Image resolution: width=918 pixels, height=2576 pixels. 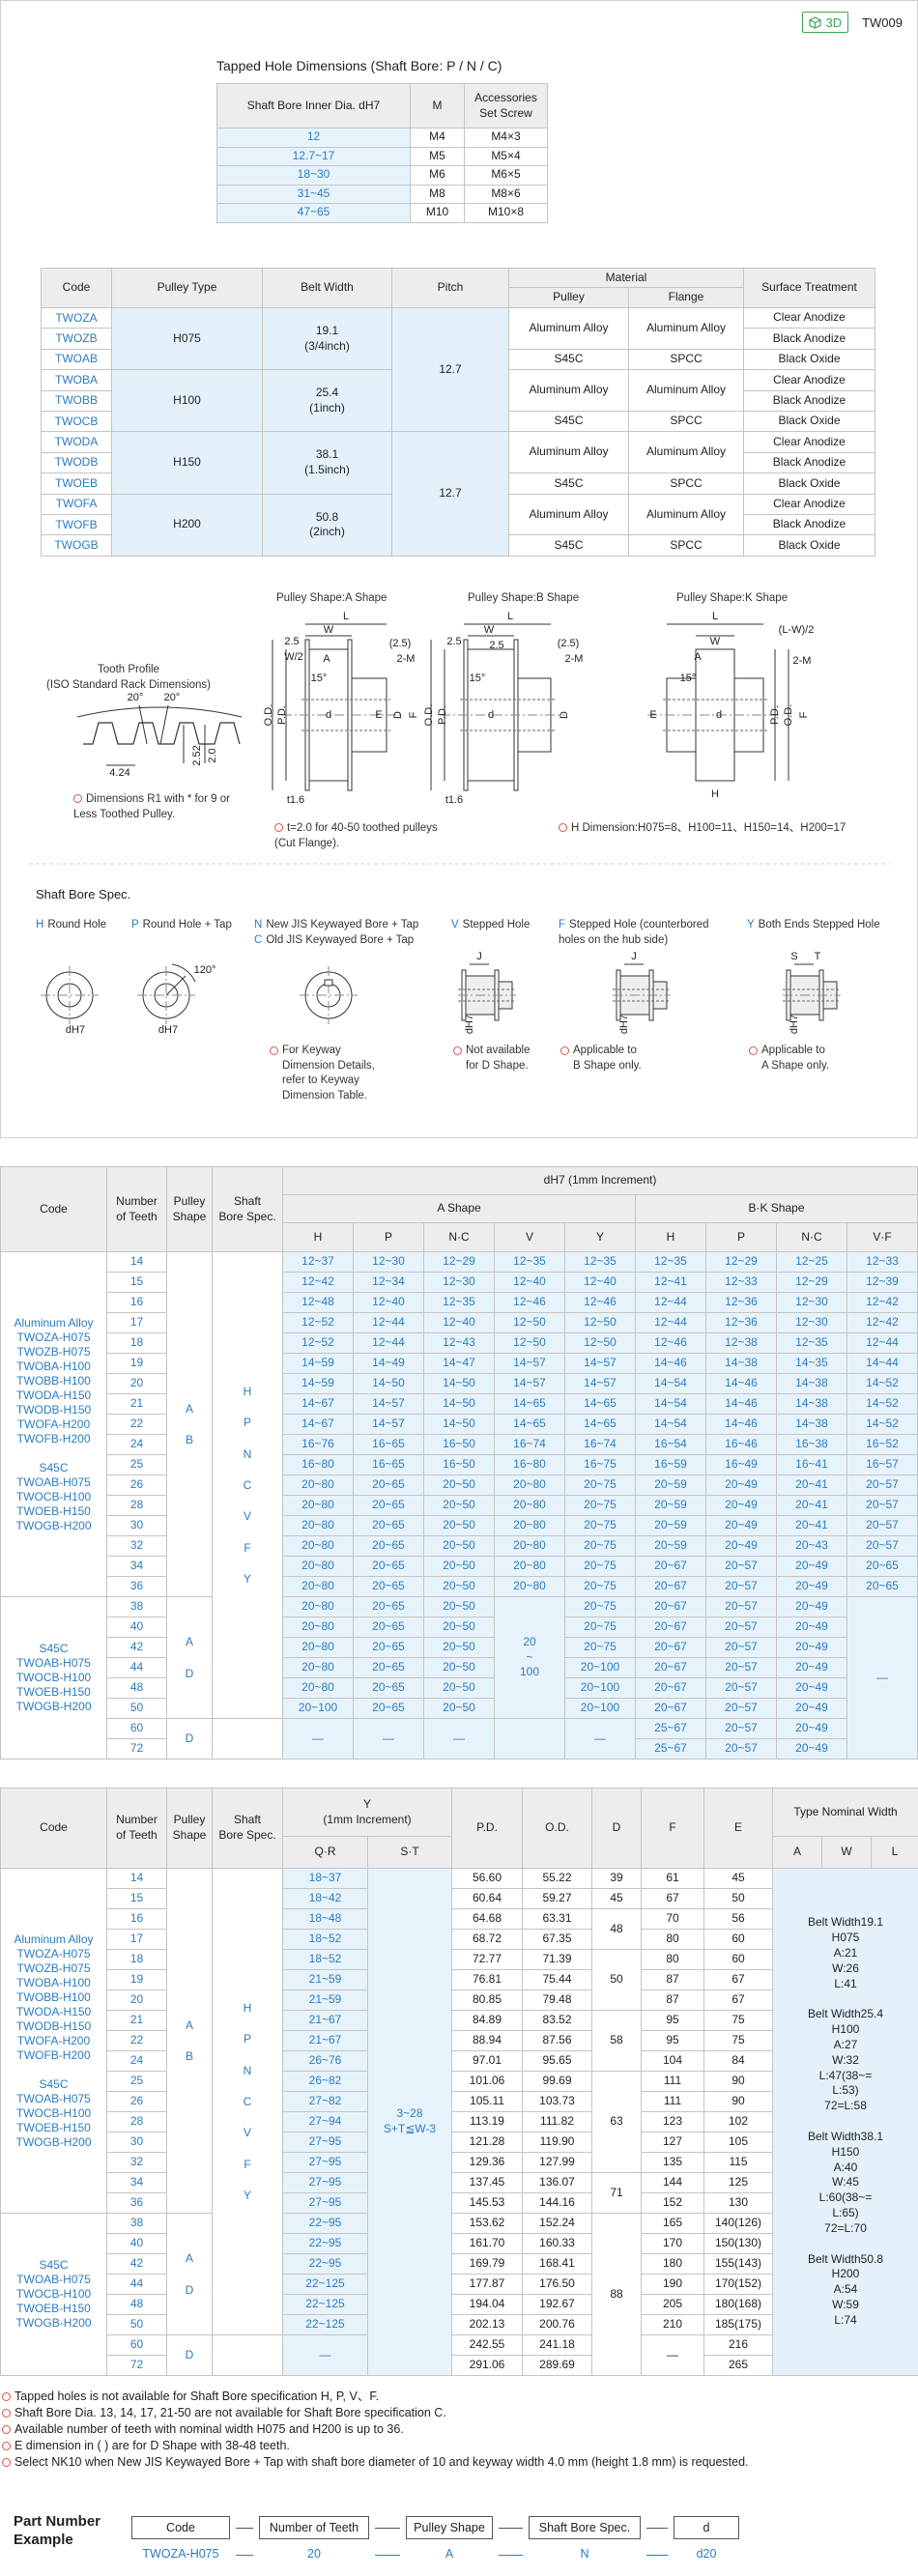 I want to click on cell: 16~65, so click(x=389, y=1445).